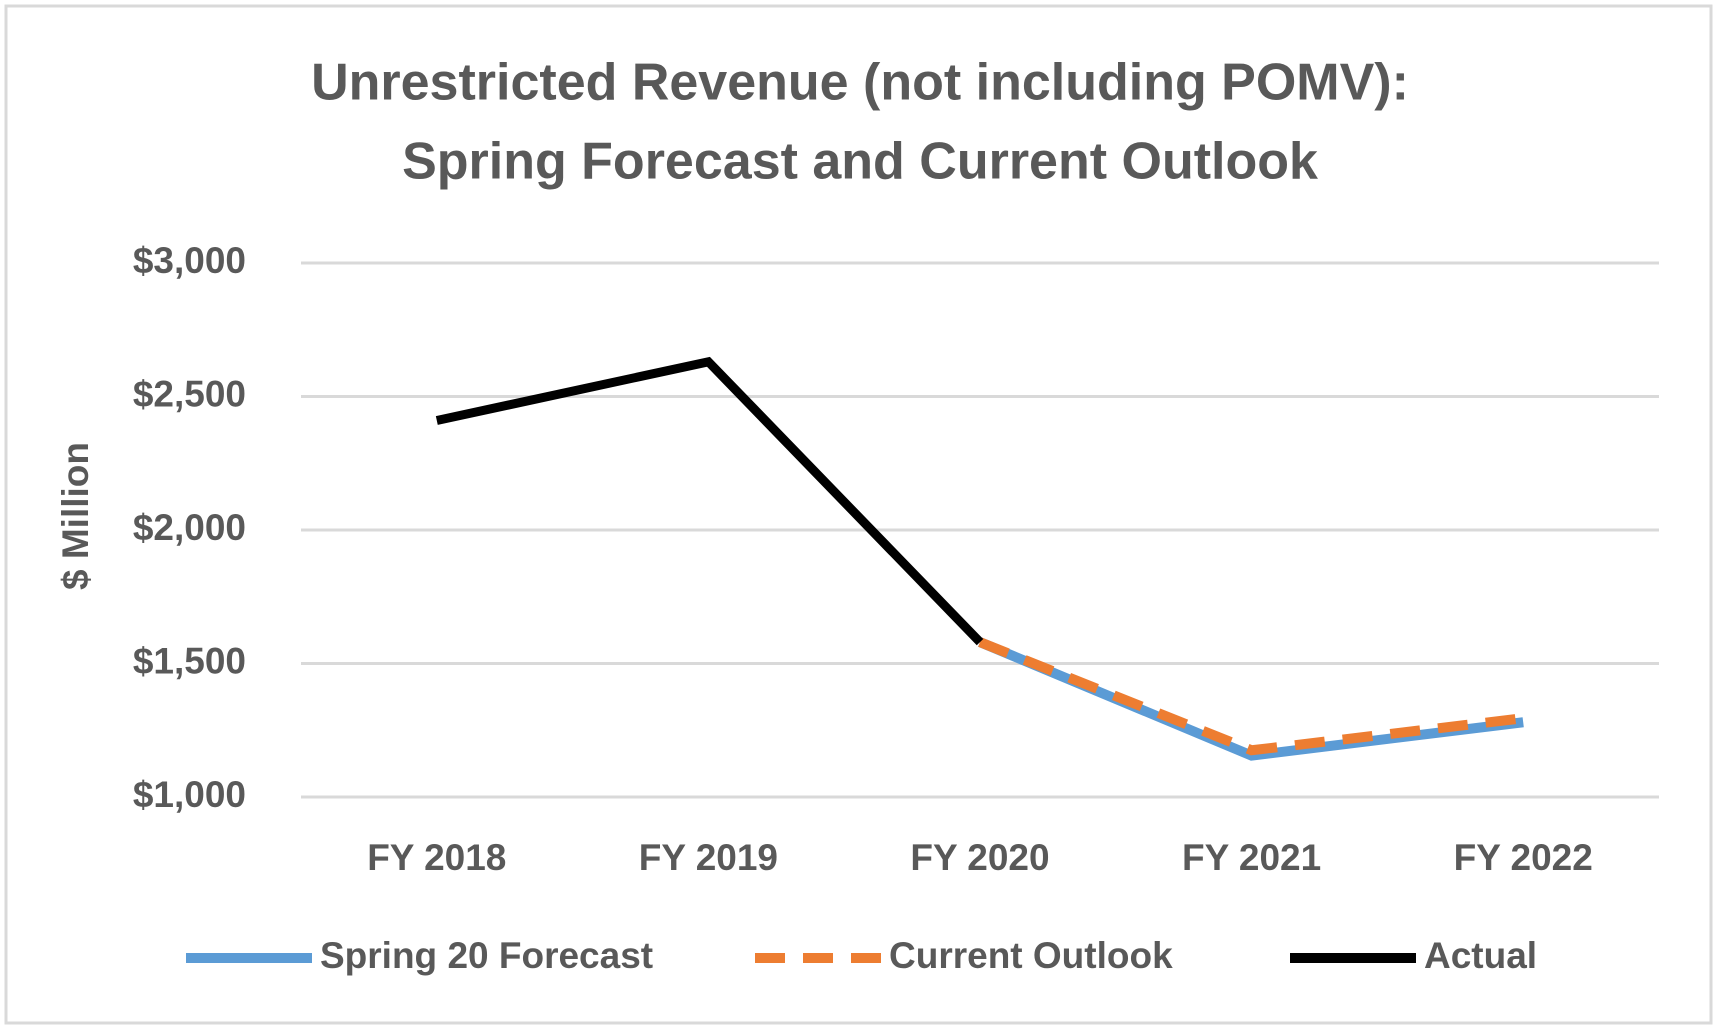 The width and height of the screenshot is (1719, 1029). I want to click on legend-label: Actual, so click(1480, 955).